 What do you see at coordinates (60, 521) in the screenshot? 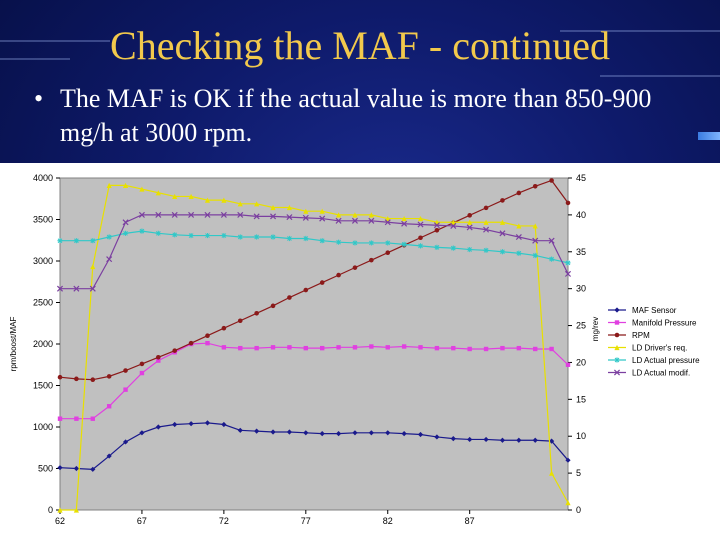
I see `x-tick-label: 62` at bounding box center [60, 521].